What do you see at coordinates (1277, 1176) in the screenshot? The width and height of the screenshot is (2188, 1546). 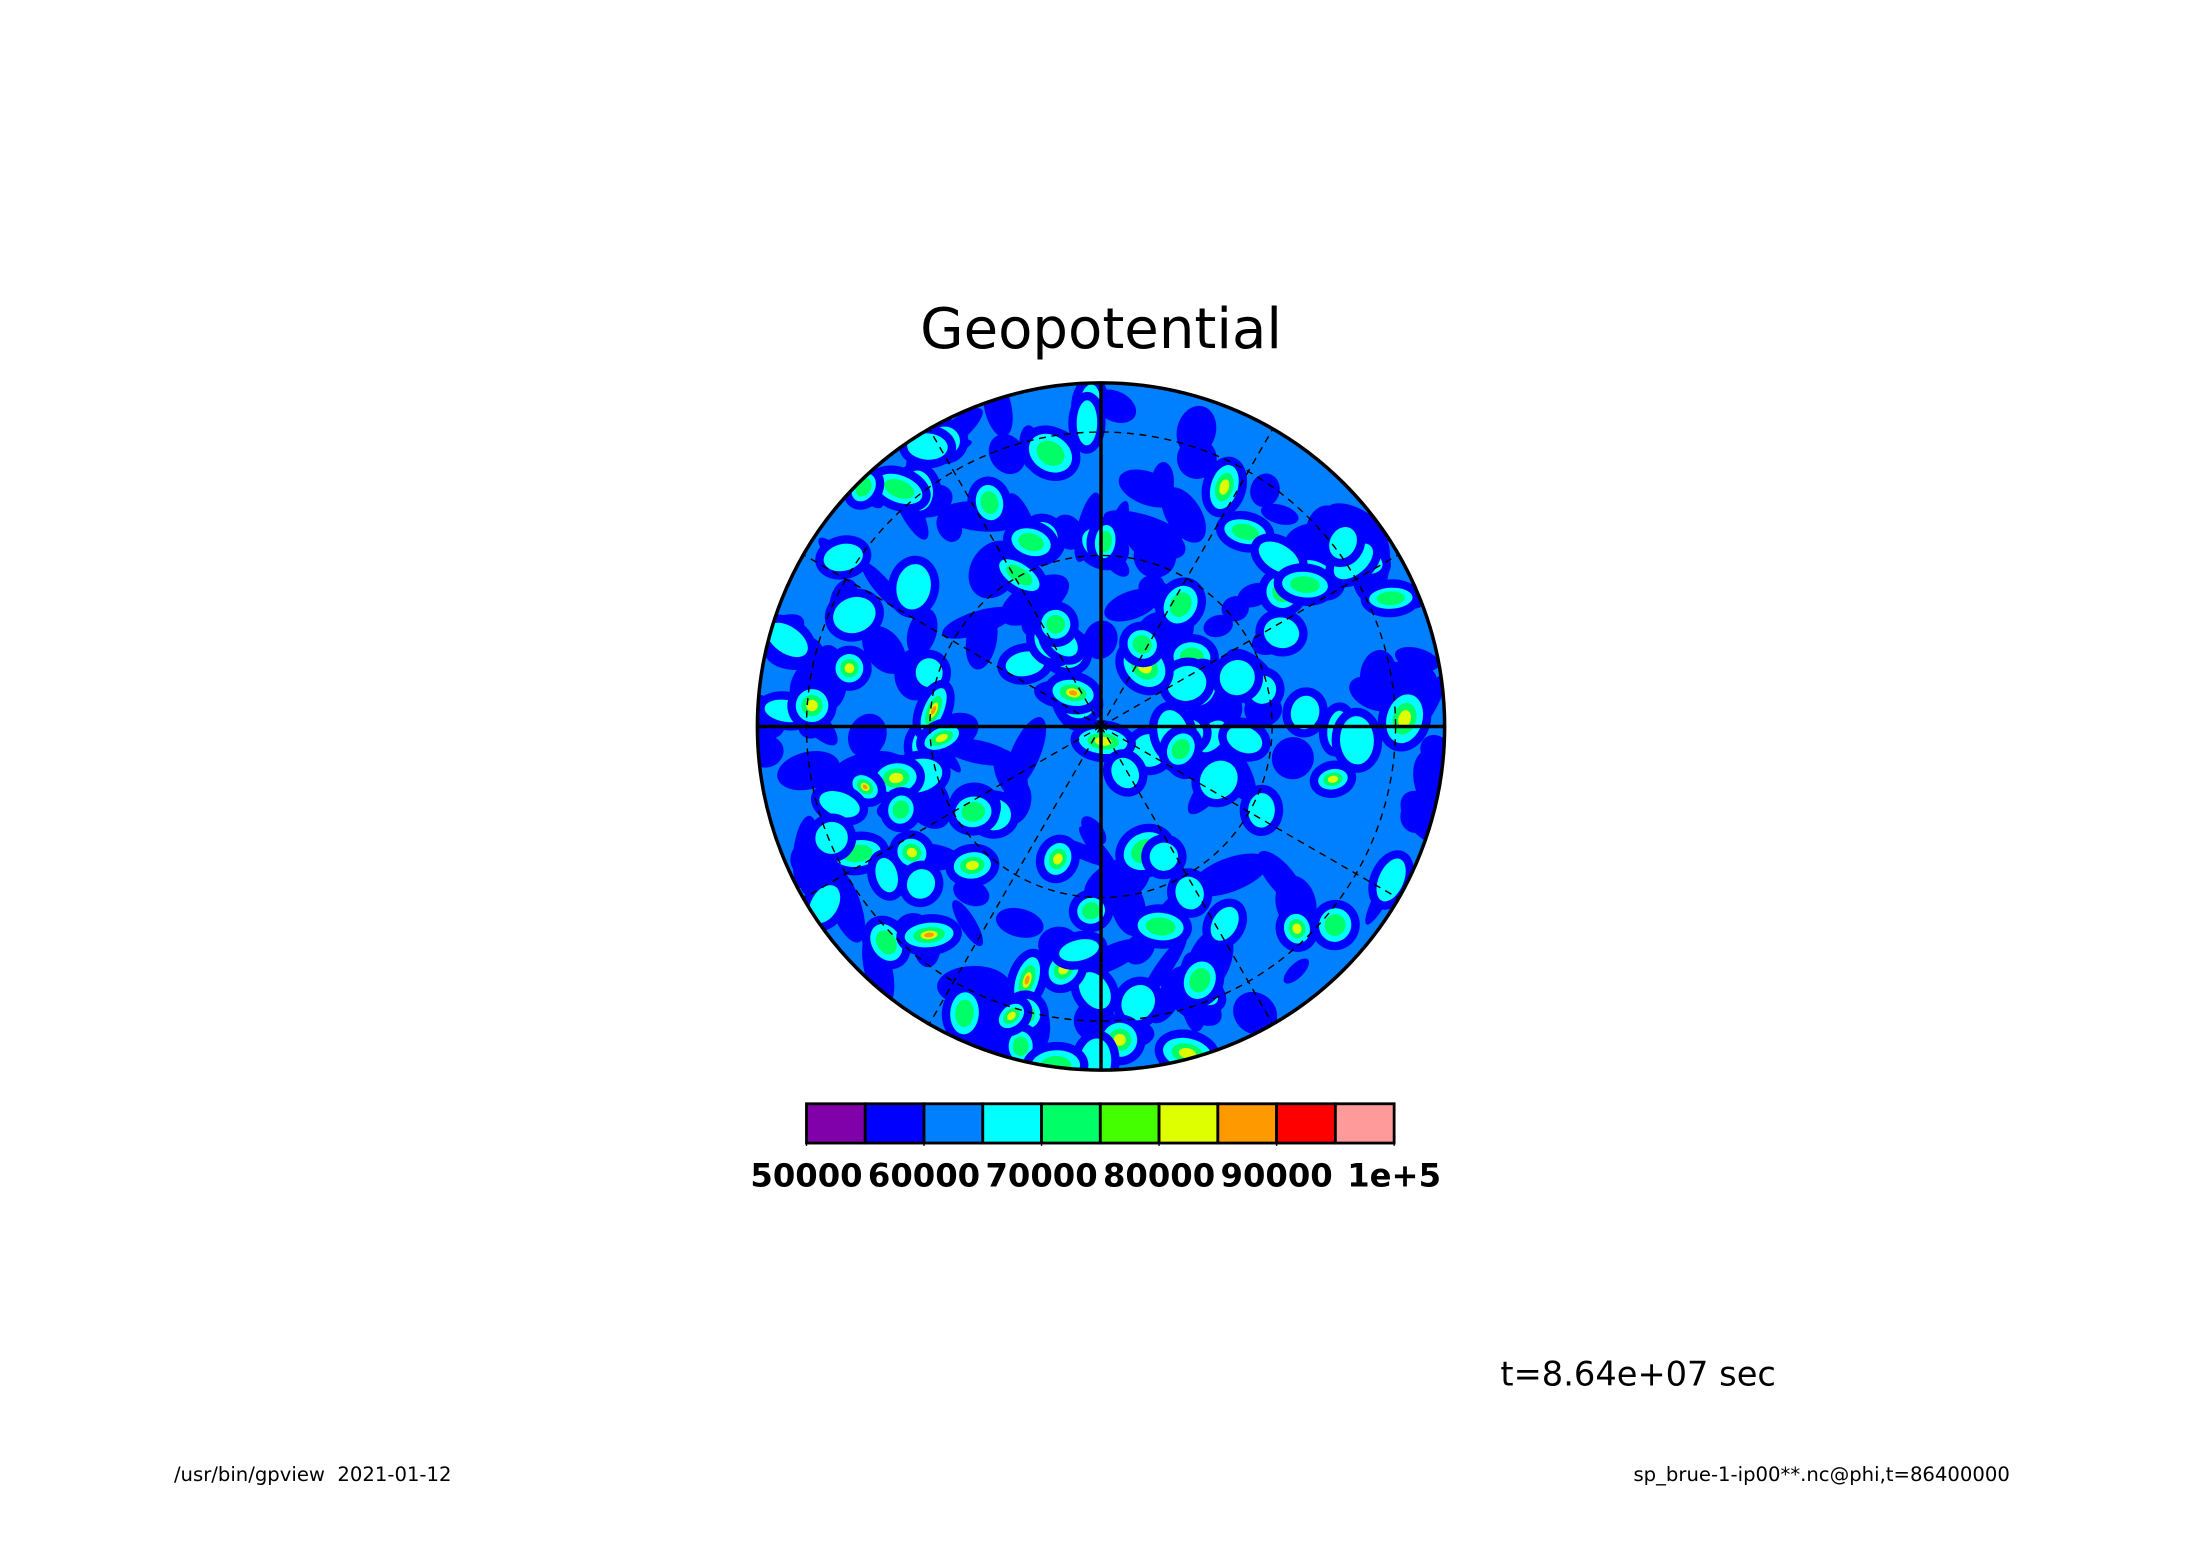 I see `colorbar-tick-label: 90000` at bounding box center [1277, 1176].